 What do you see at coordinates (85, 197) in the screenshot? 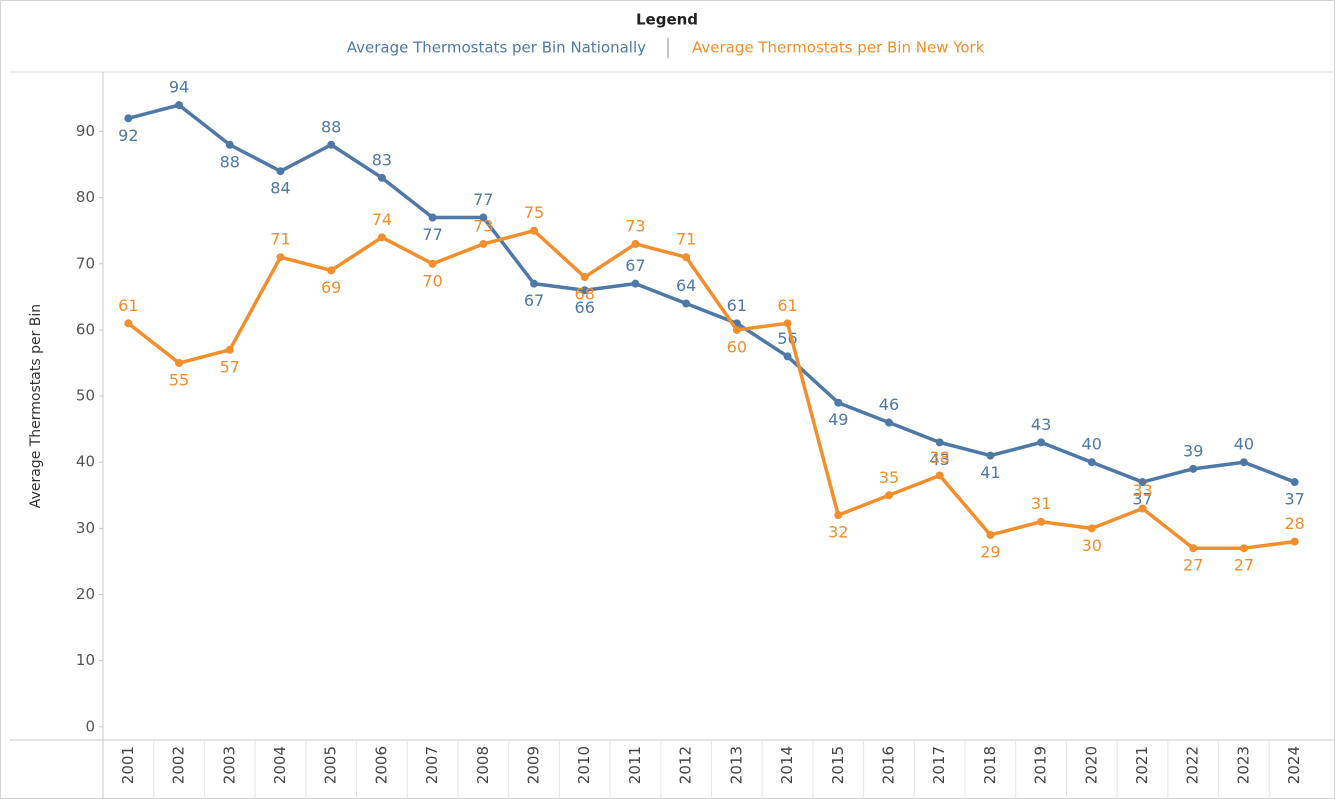
I see `y-tick-label: 80` at bounding box center [85, 197].